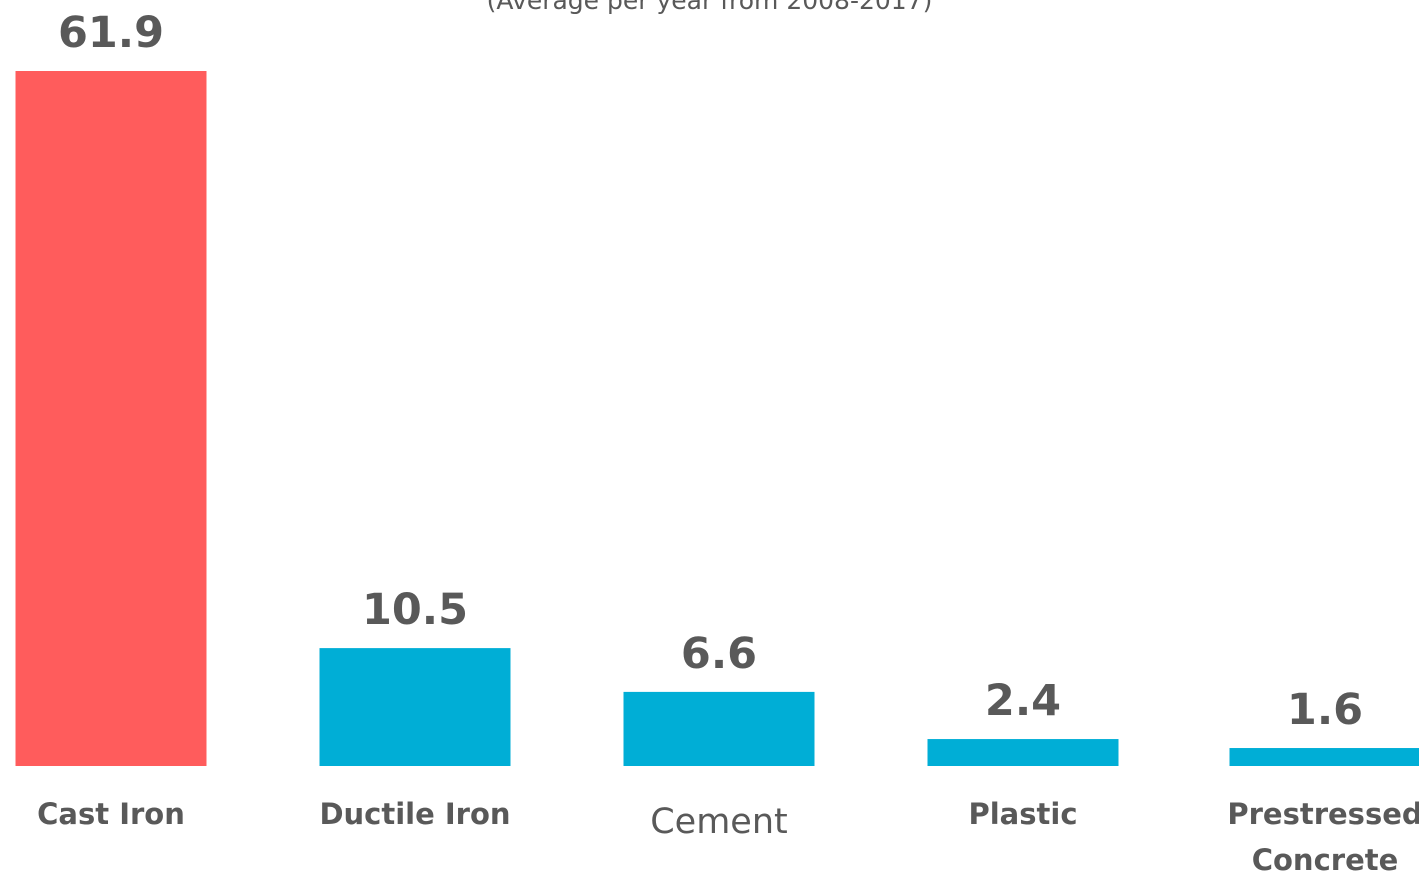 The height and width of the screenshot is (880, 1419). Describe the element at coordinates (414, 814) in the screenshot. I see `category-label-2: Ductile Iron` at that location.